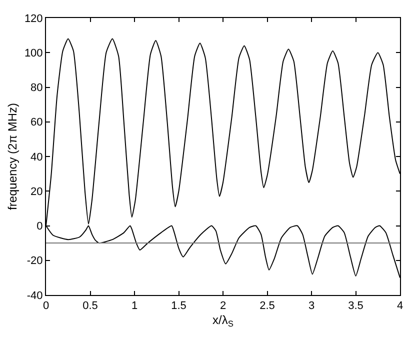  I want to click on x-tick-label: 3.5, so click(356, 306).